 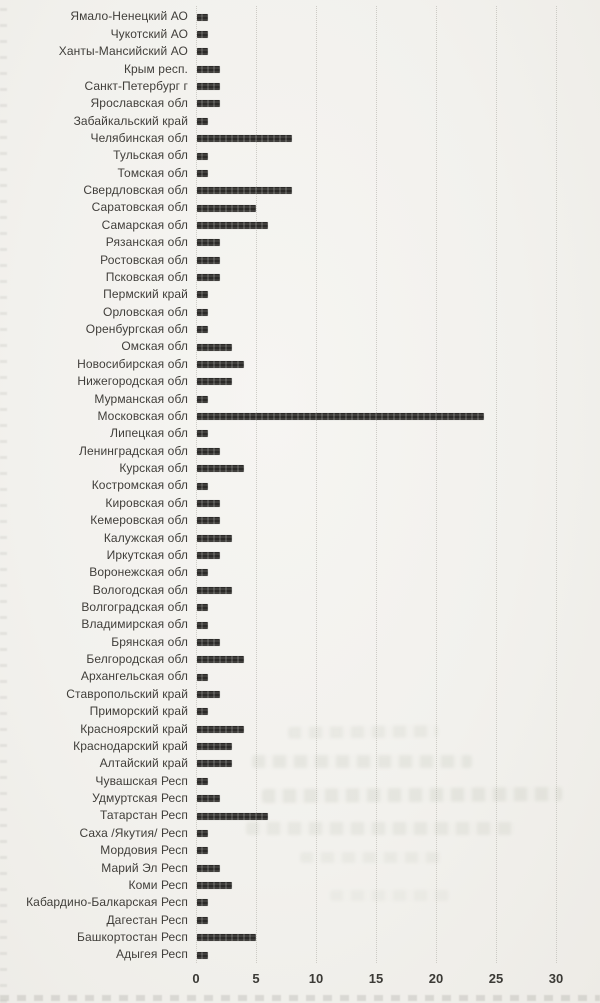 I want to click on chart-row: Томская обл, so click(x=300, y=173).